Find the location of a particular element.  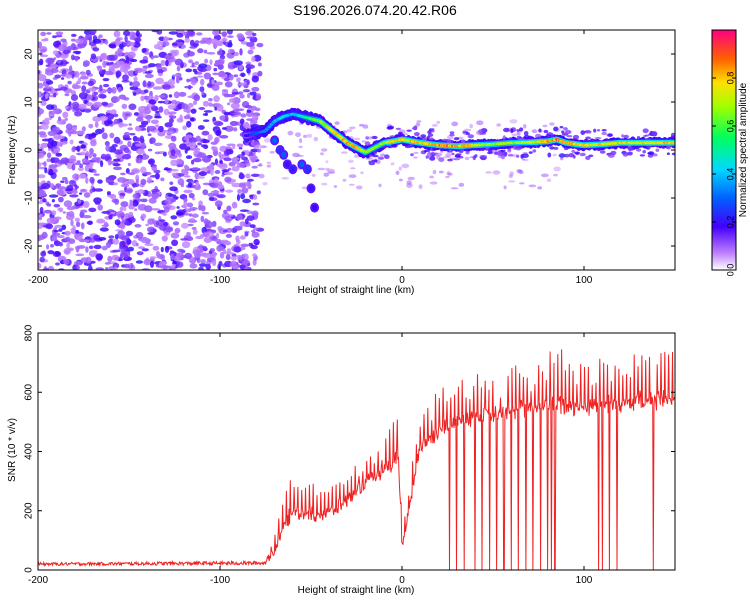

spectrogram-y-tick-label: 10 is located at coordinates (29, 102).